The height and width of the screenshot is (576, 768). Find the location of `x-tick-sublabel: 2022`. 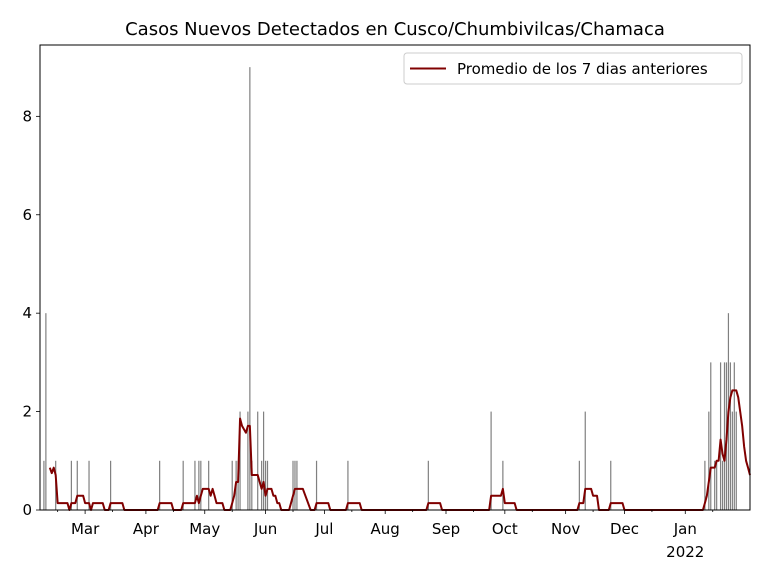

x-tick-sublabel: 2022 is located at coordinates (685, 552).